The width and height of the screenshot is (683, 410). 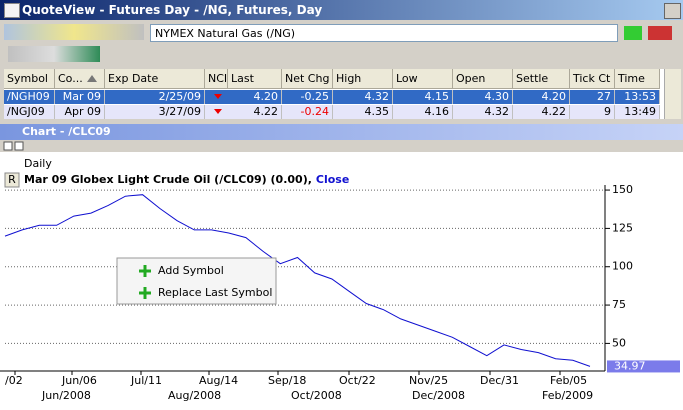 What do you see at coordinates (592, 79) in the screenshot?
I see `column-header: Tick Ct` at bounding box center [592, 79].